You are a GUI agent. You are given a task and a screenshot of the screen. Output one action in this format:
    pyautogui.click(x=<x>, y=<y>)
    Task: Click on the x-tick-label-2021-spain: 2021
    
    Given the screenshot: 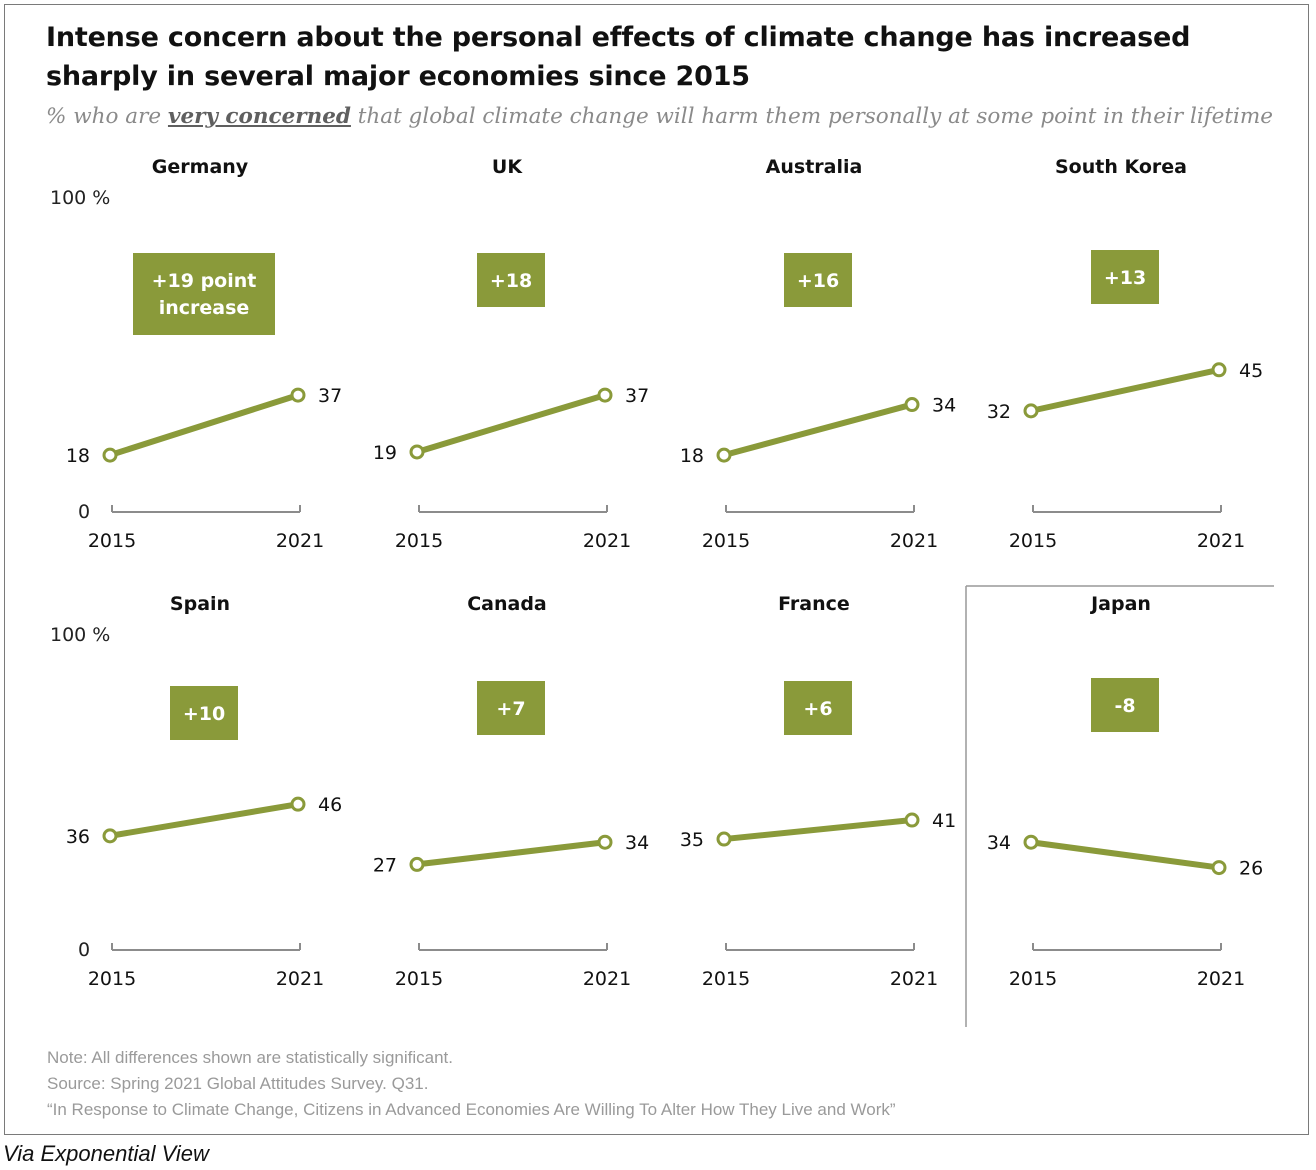 What is the action you would take?
    pyautogui.click(x=300, y=979)
    